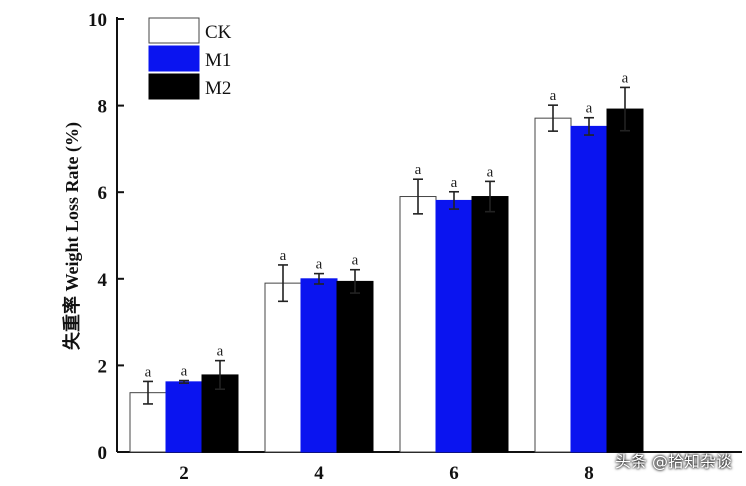 The image size is (746, 486). Describe the element at coordinates (103, 366) in the screenshot. I see `y-tick-label: 2` at that location.